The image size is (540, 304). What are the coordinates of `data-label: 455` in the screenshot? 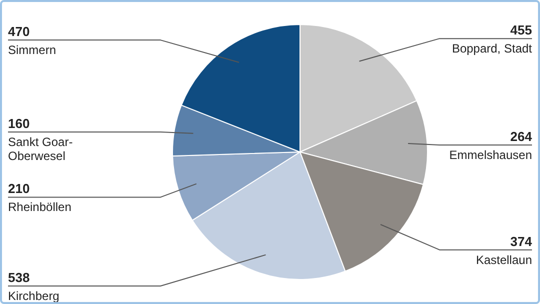 It's located at (521, 30).